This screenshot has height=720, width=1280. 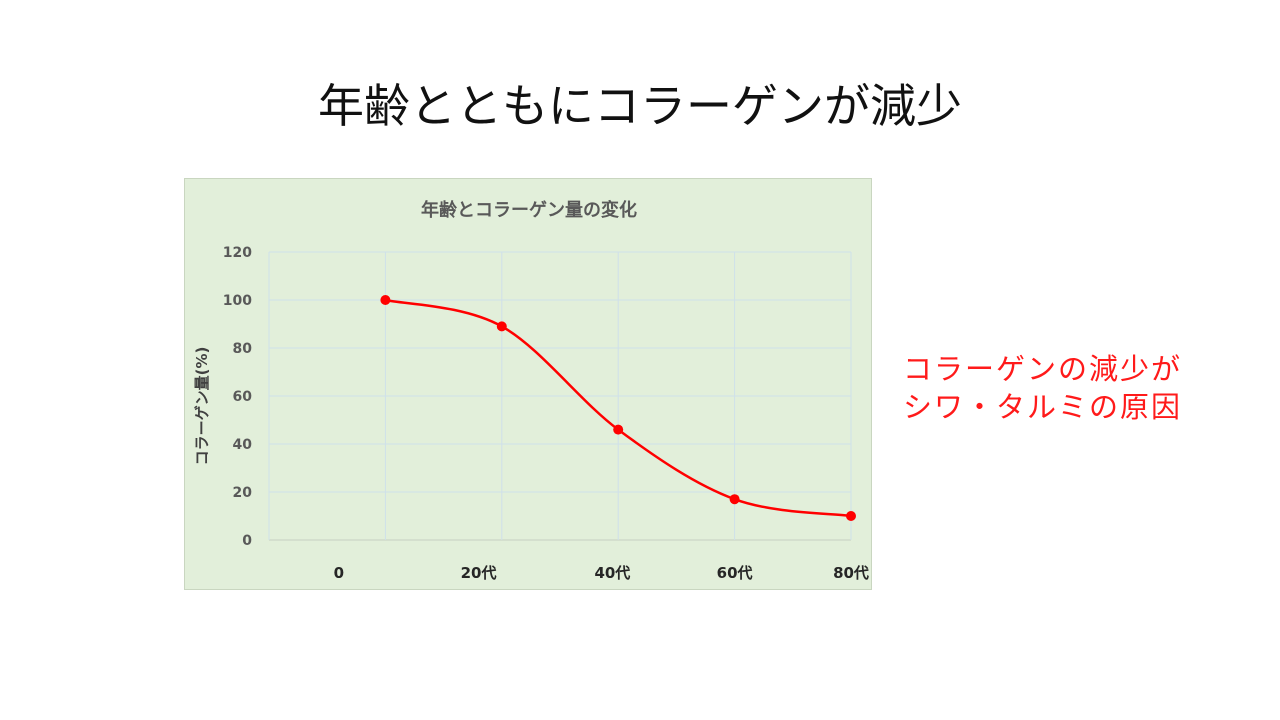 What do you see at coordinates (851, 573) in the screenshot?
I see `x-tick-label: 80代` at bounding box center [851, 573].